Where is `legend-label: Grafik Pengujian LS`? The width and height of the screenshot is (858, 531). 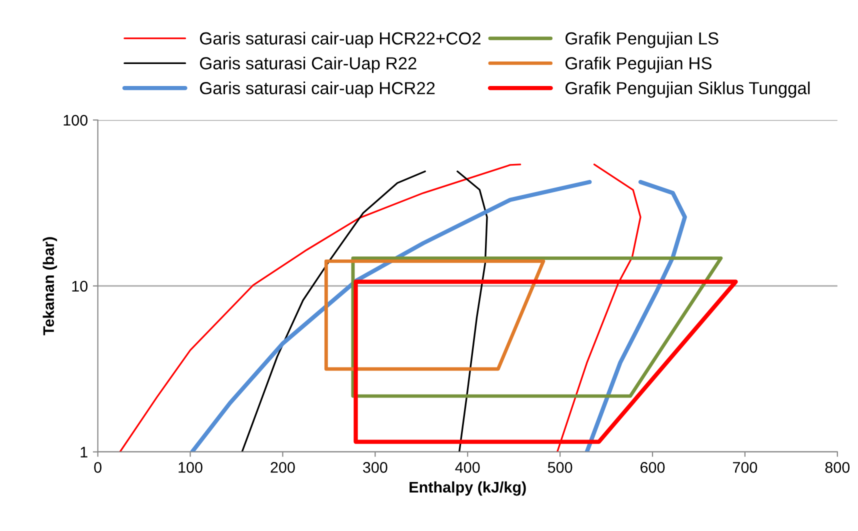 legend-label: Grafik Pengujian LS is located at coordinates (642, 40).